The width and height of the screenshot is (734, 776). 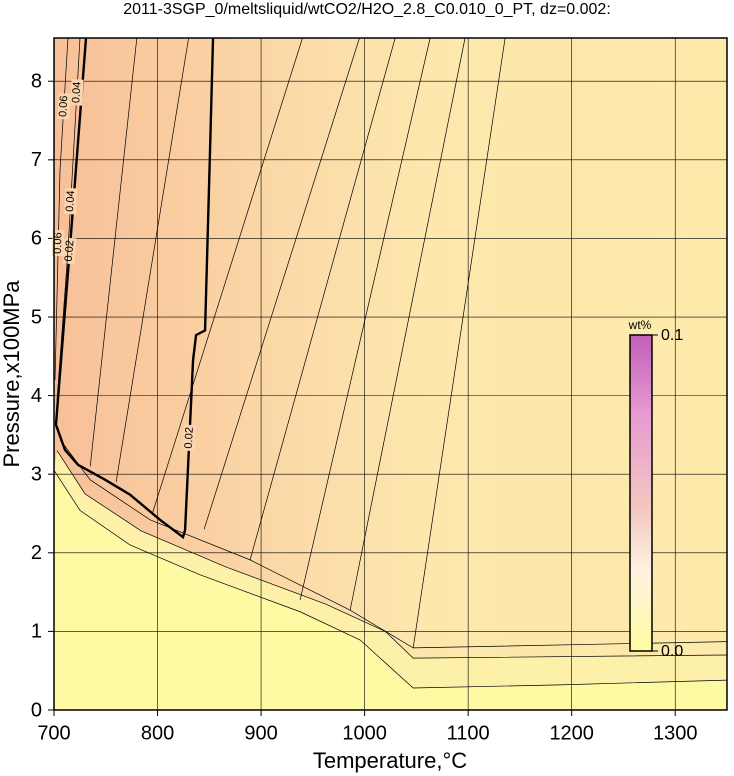 I want to click on x-axis-label: Temperature,°C, so click(x=390, y=760).